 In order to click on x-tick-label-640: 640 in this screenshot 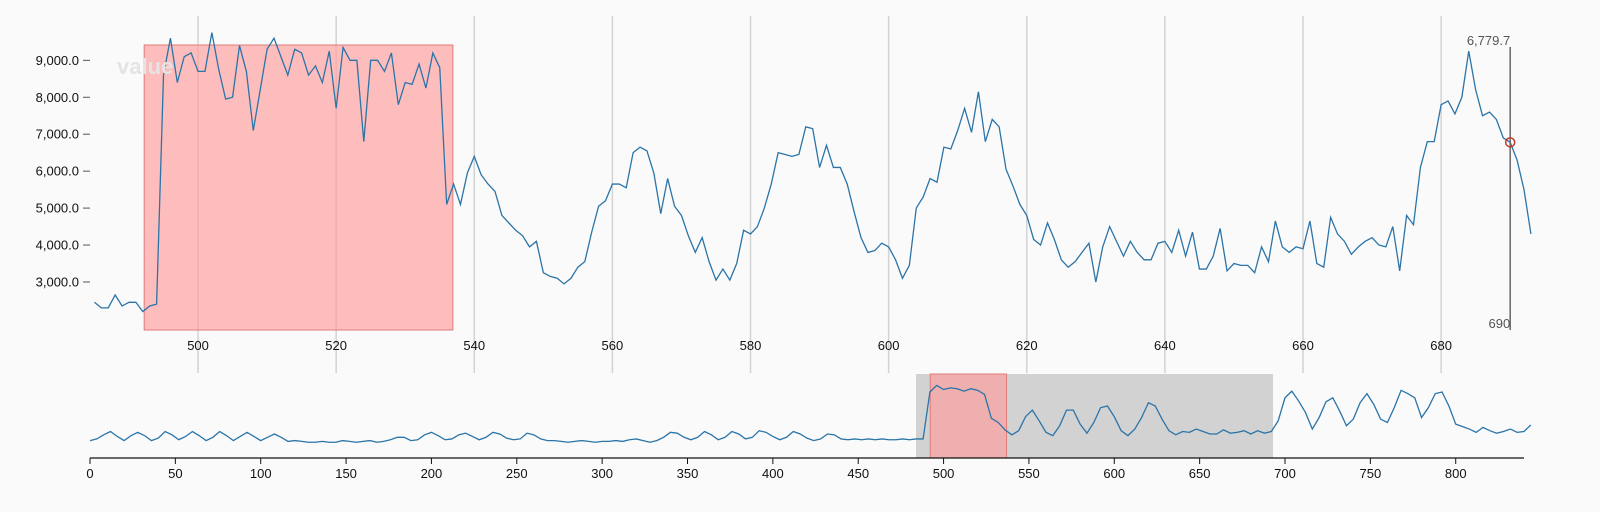, I will do `click(1165, 345)`.